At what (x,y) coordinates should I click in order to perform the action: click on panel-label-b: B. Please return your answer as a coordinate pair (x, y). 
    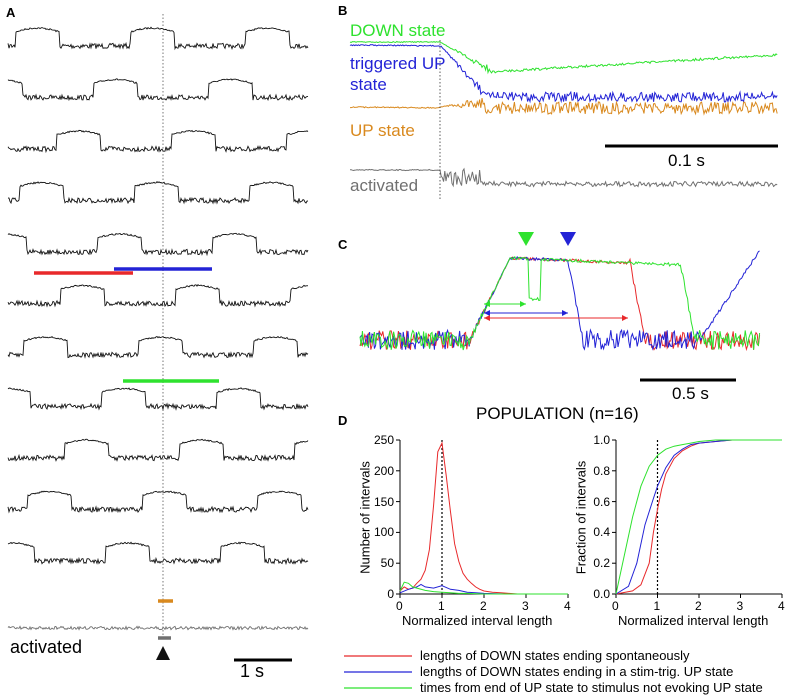
    Looking at the image, I should click on (343, 10).